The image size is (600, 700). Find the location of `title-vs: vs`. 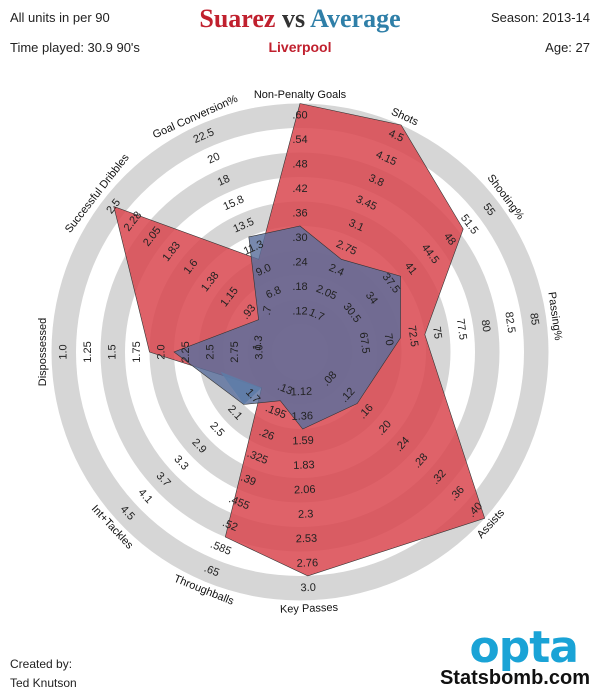

title-vs: vs is located at coordinates (293, 18).